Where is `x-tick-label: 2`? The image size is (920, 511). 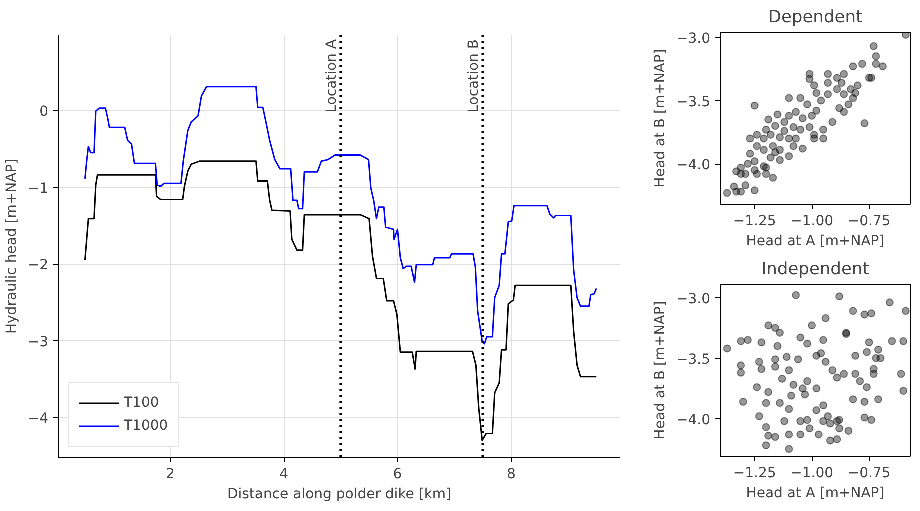
x-tick-label: 2 is located at coordinates (170, 474).